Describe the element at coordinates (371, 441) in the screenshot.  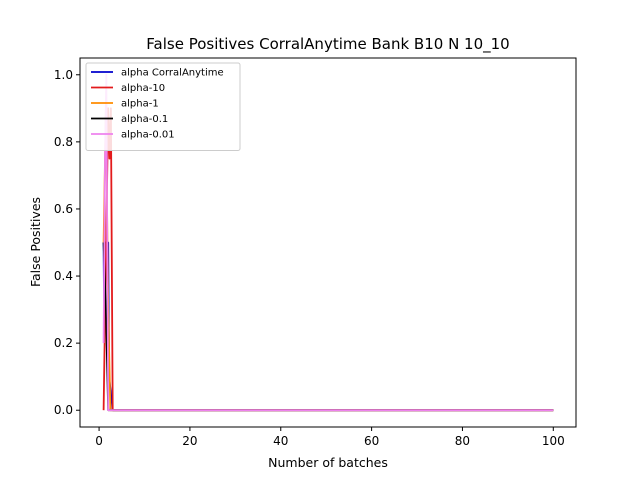
I see `x-tick-label: 60` at that location.